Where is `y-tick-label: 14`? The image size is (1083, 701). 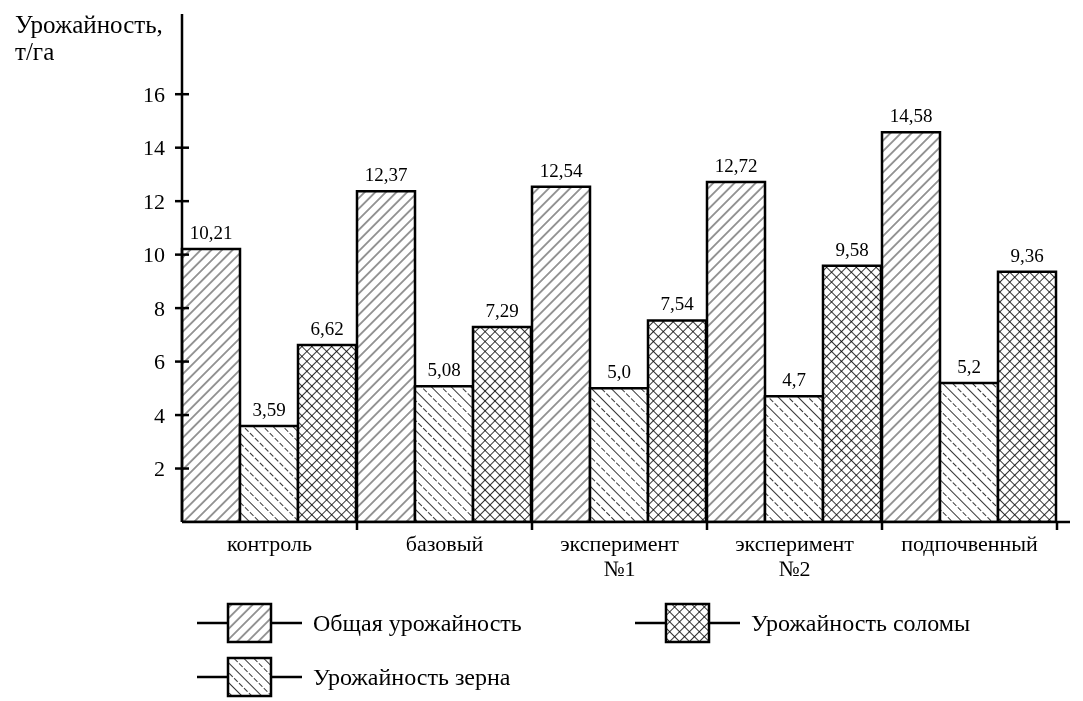 y-tick-label: 14 is located at coordinates (154, 148).